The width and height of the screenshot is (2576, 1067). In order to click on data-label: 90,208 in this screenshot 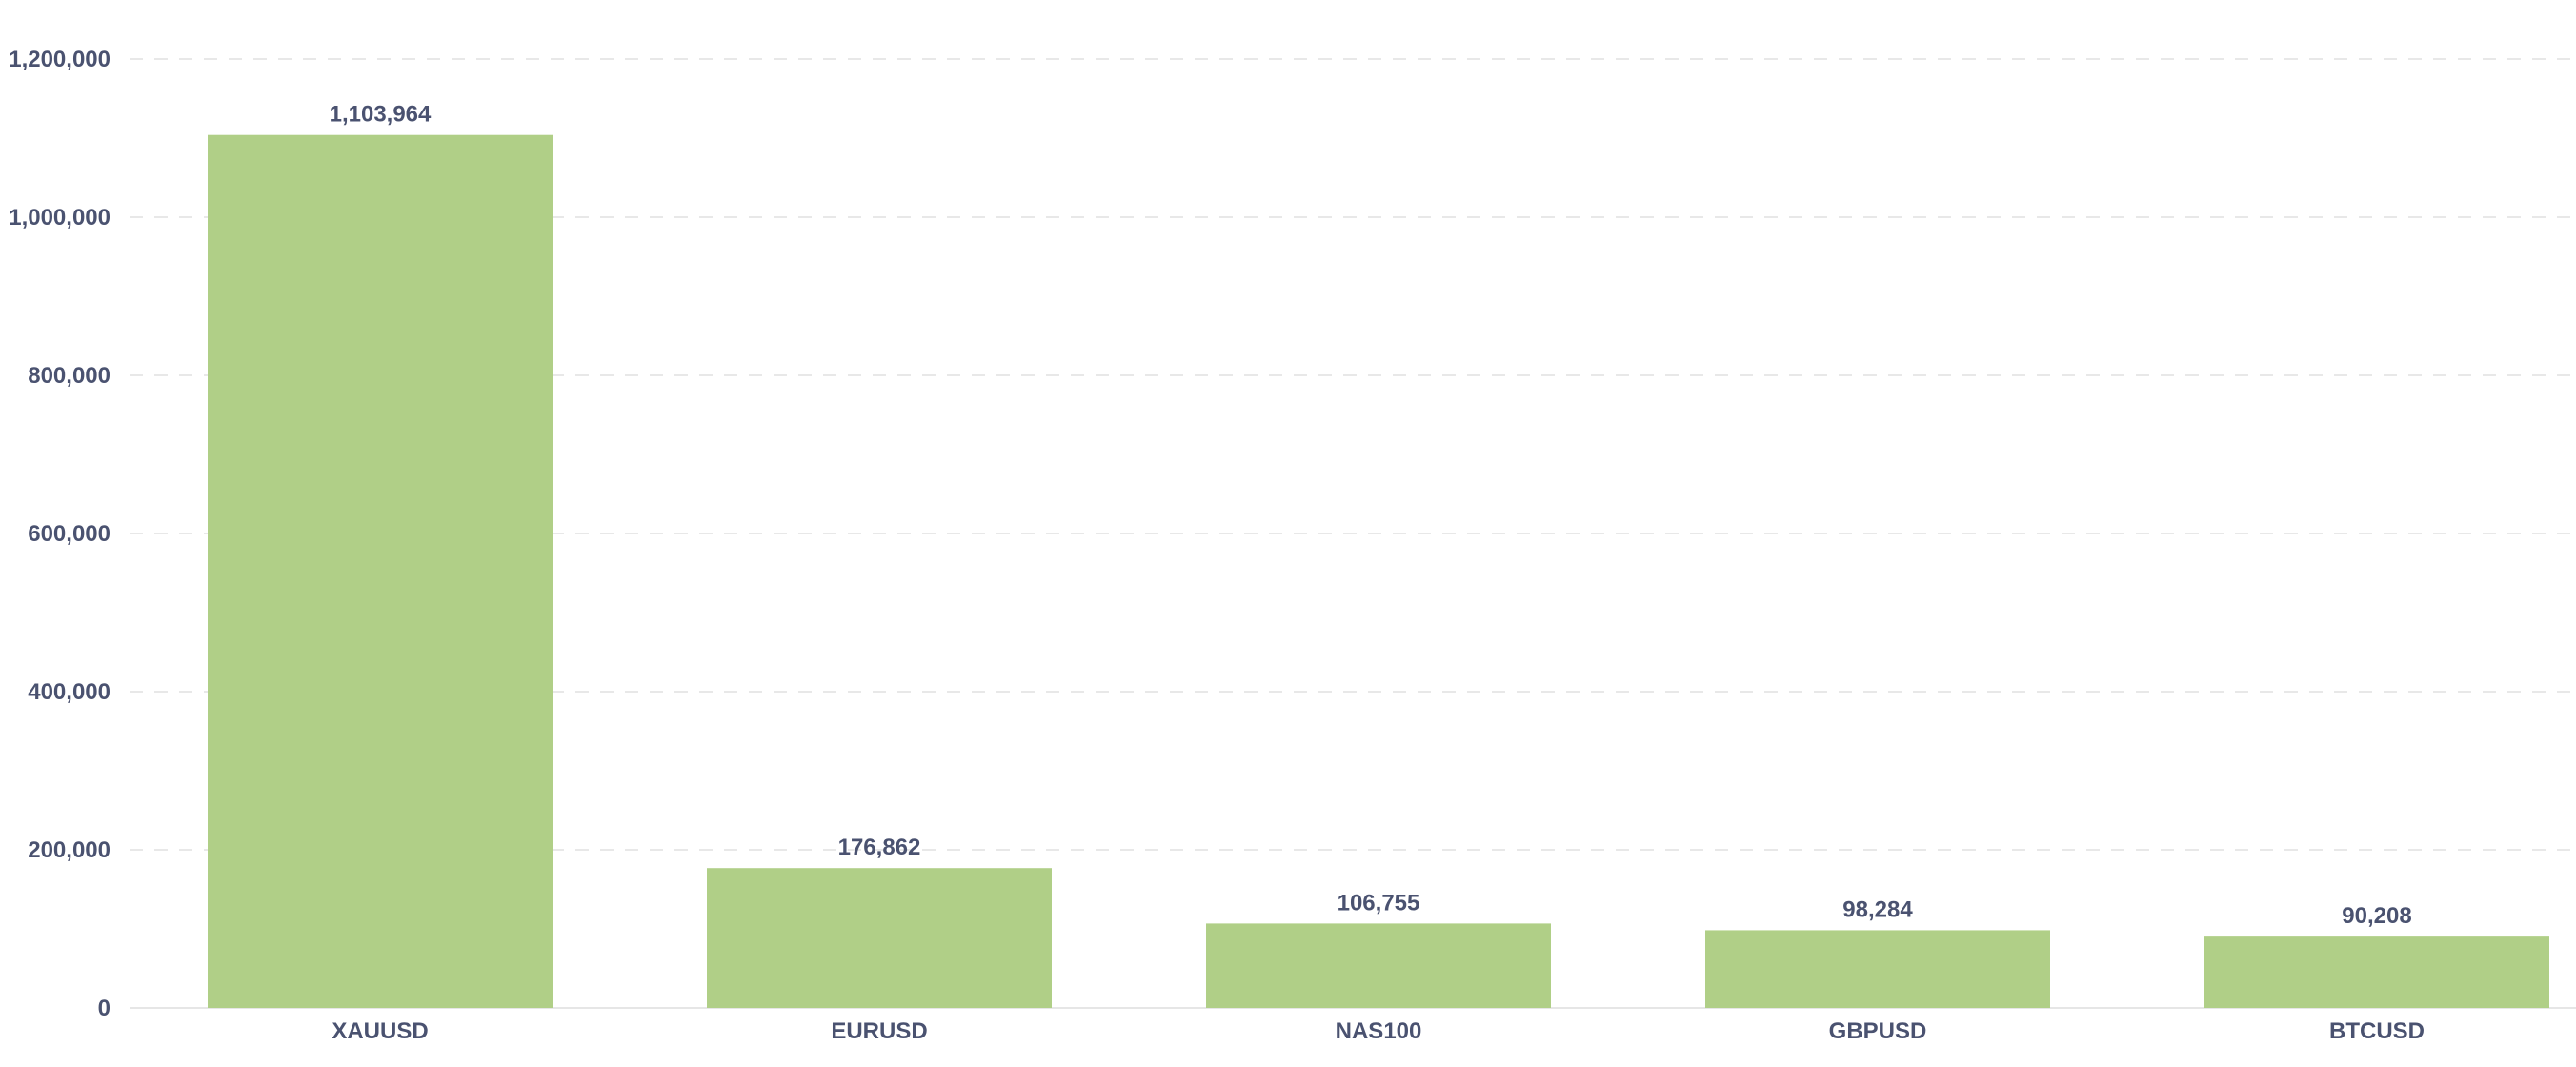, I will do `click(2377, 916)`.